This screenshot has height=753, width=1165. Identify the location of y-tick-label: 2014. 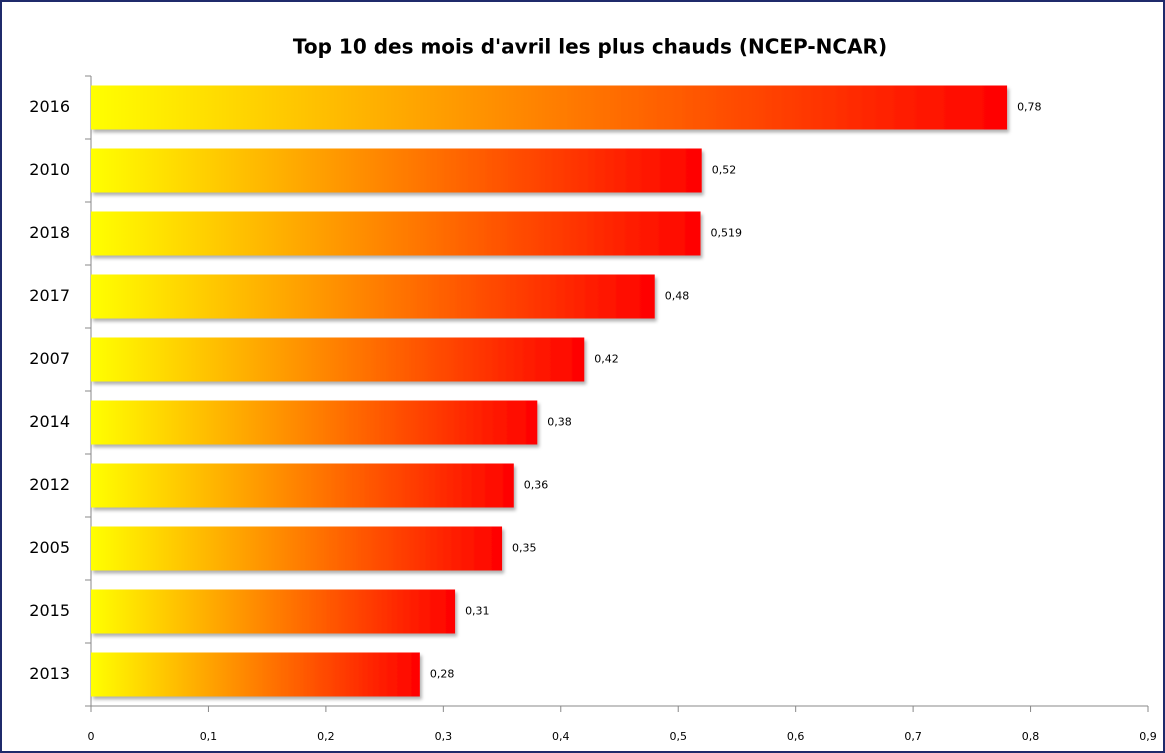
(49, 421).